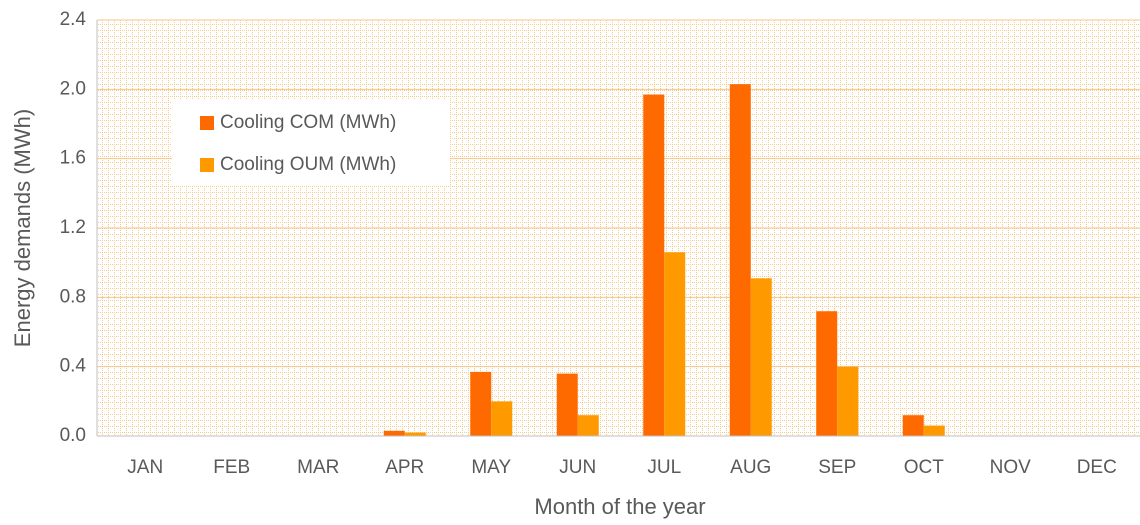  I want to click on y-tick-label: 2.4, so click(73, 19).